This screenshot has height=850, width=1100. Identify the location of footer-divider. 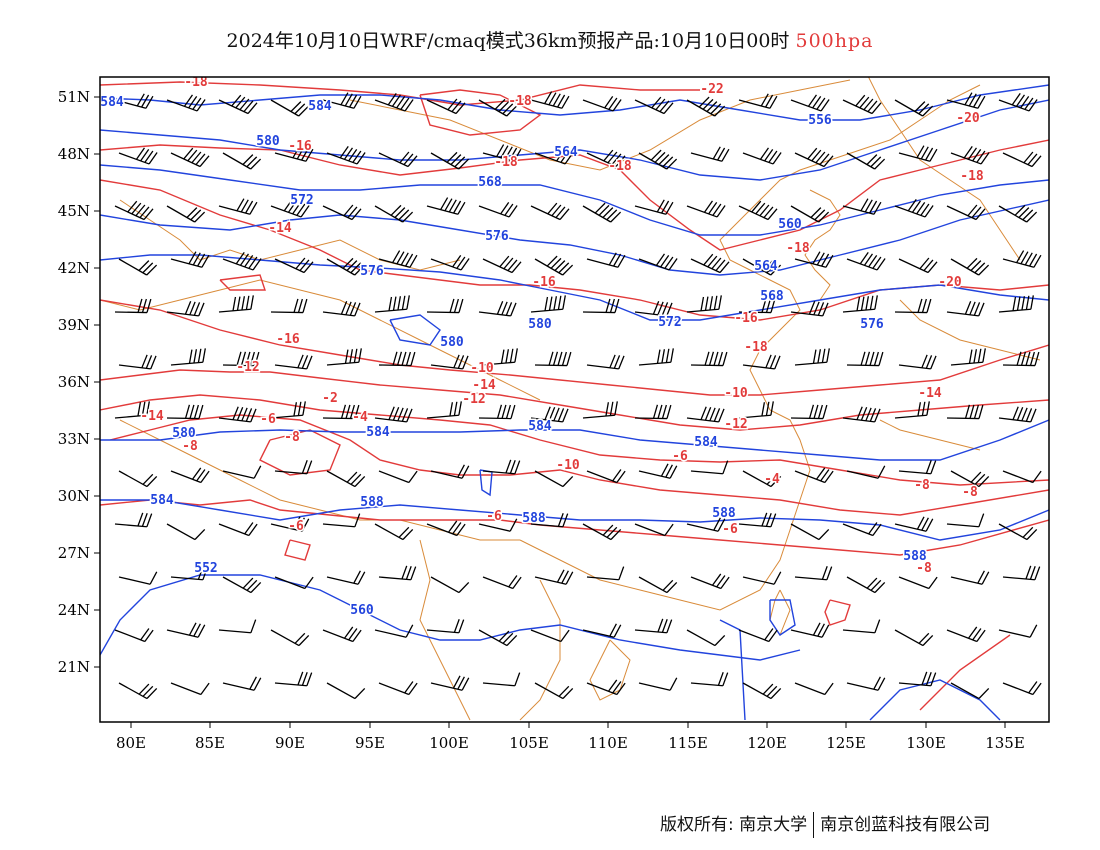
(814, 825).